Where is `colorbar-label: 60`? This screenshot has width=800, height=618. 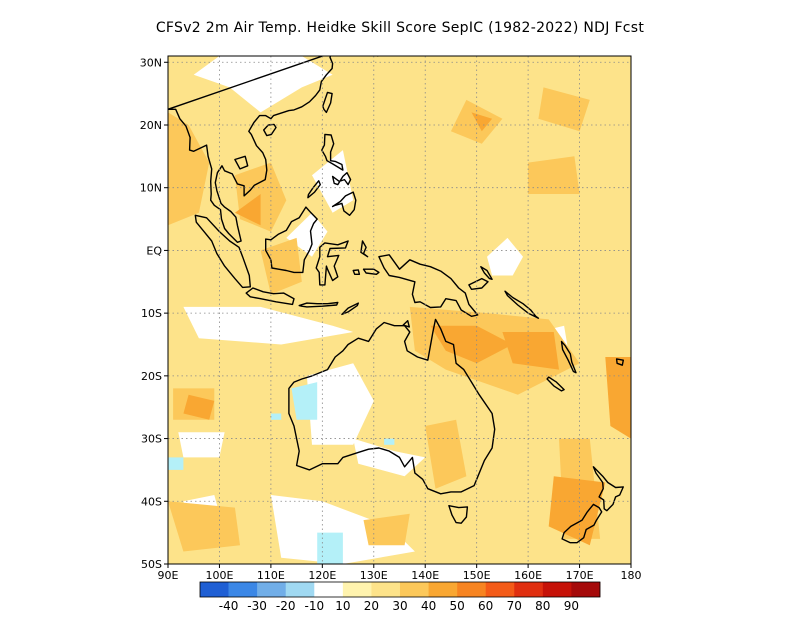 colorbar-label: 60 is located at coordinates (485, 606).